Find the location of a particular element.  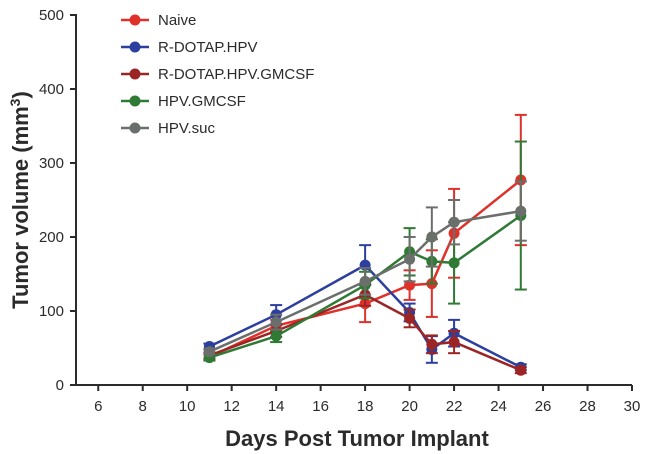

y-tick-label: 400 is located at coordinates (51, 89).